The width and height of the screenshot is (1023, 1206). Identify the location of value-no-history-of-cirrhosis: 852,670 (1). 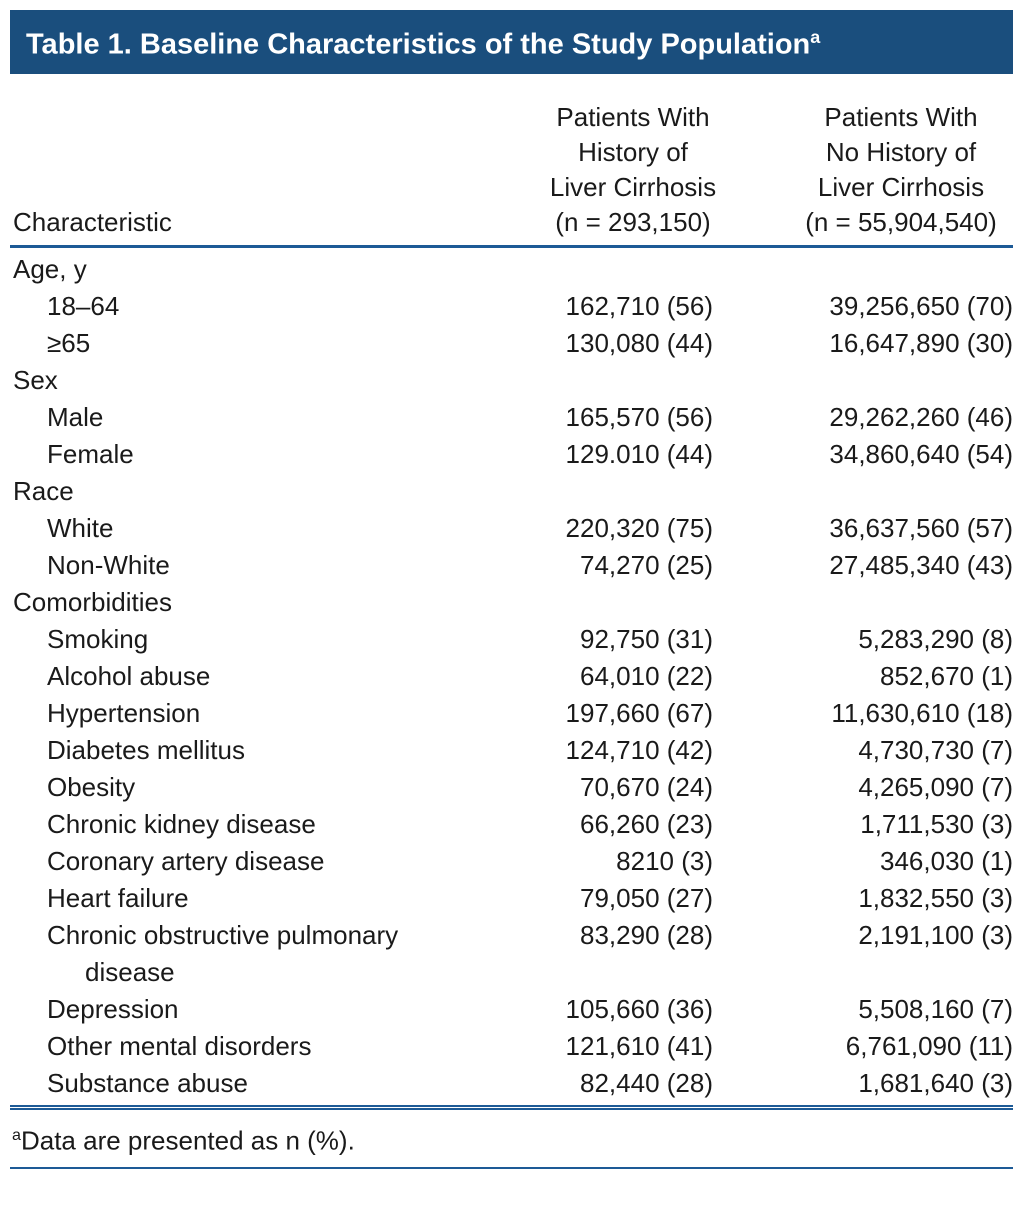
(946, 675).